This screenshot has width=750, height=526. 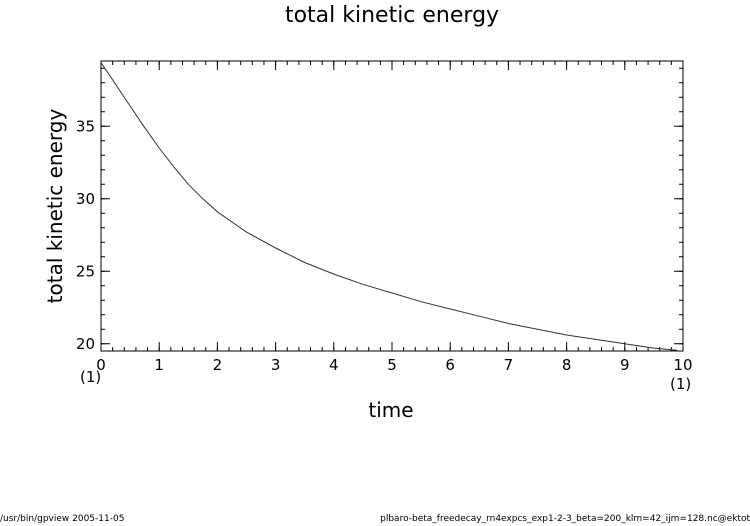 What do you see at coordinates (334, 365) in the screenshot?
I see `x-tick-label: 4` at bounding box center [334, 365].